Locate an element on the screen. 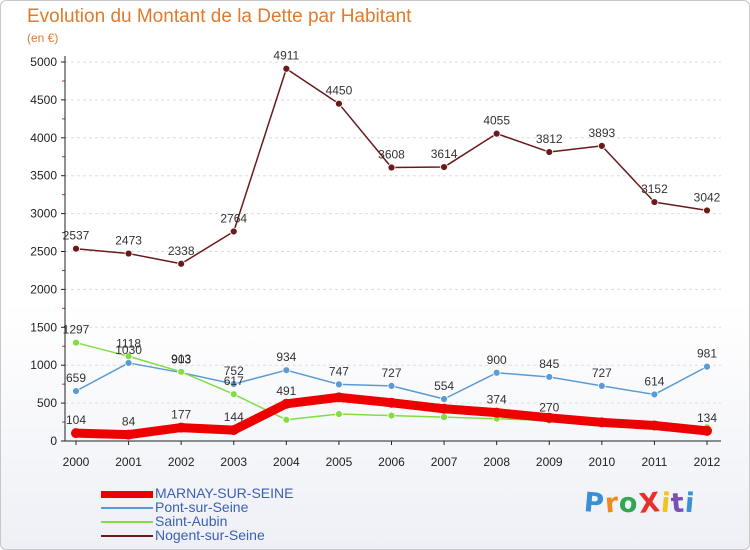 The width and height of the screenshot is (750, 550). data-label: 747 is located at coordinates (339, 371).